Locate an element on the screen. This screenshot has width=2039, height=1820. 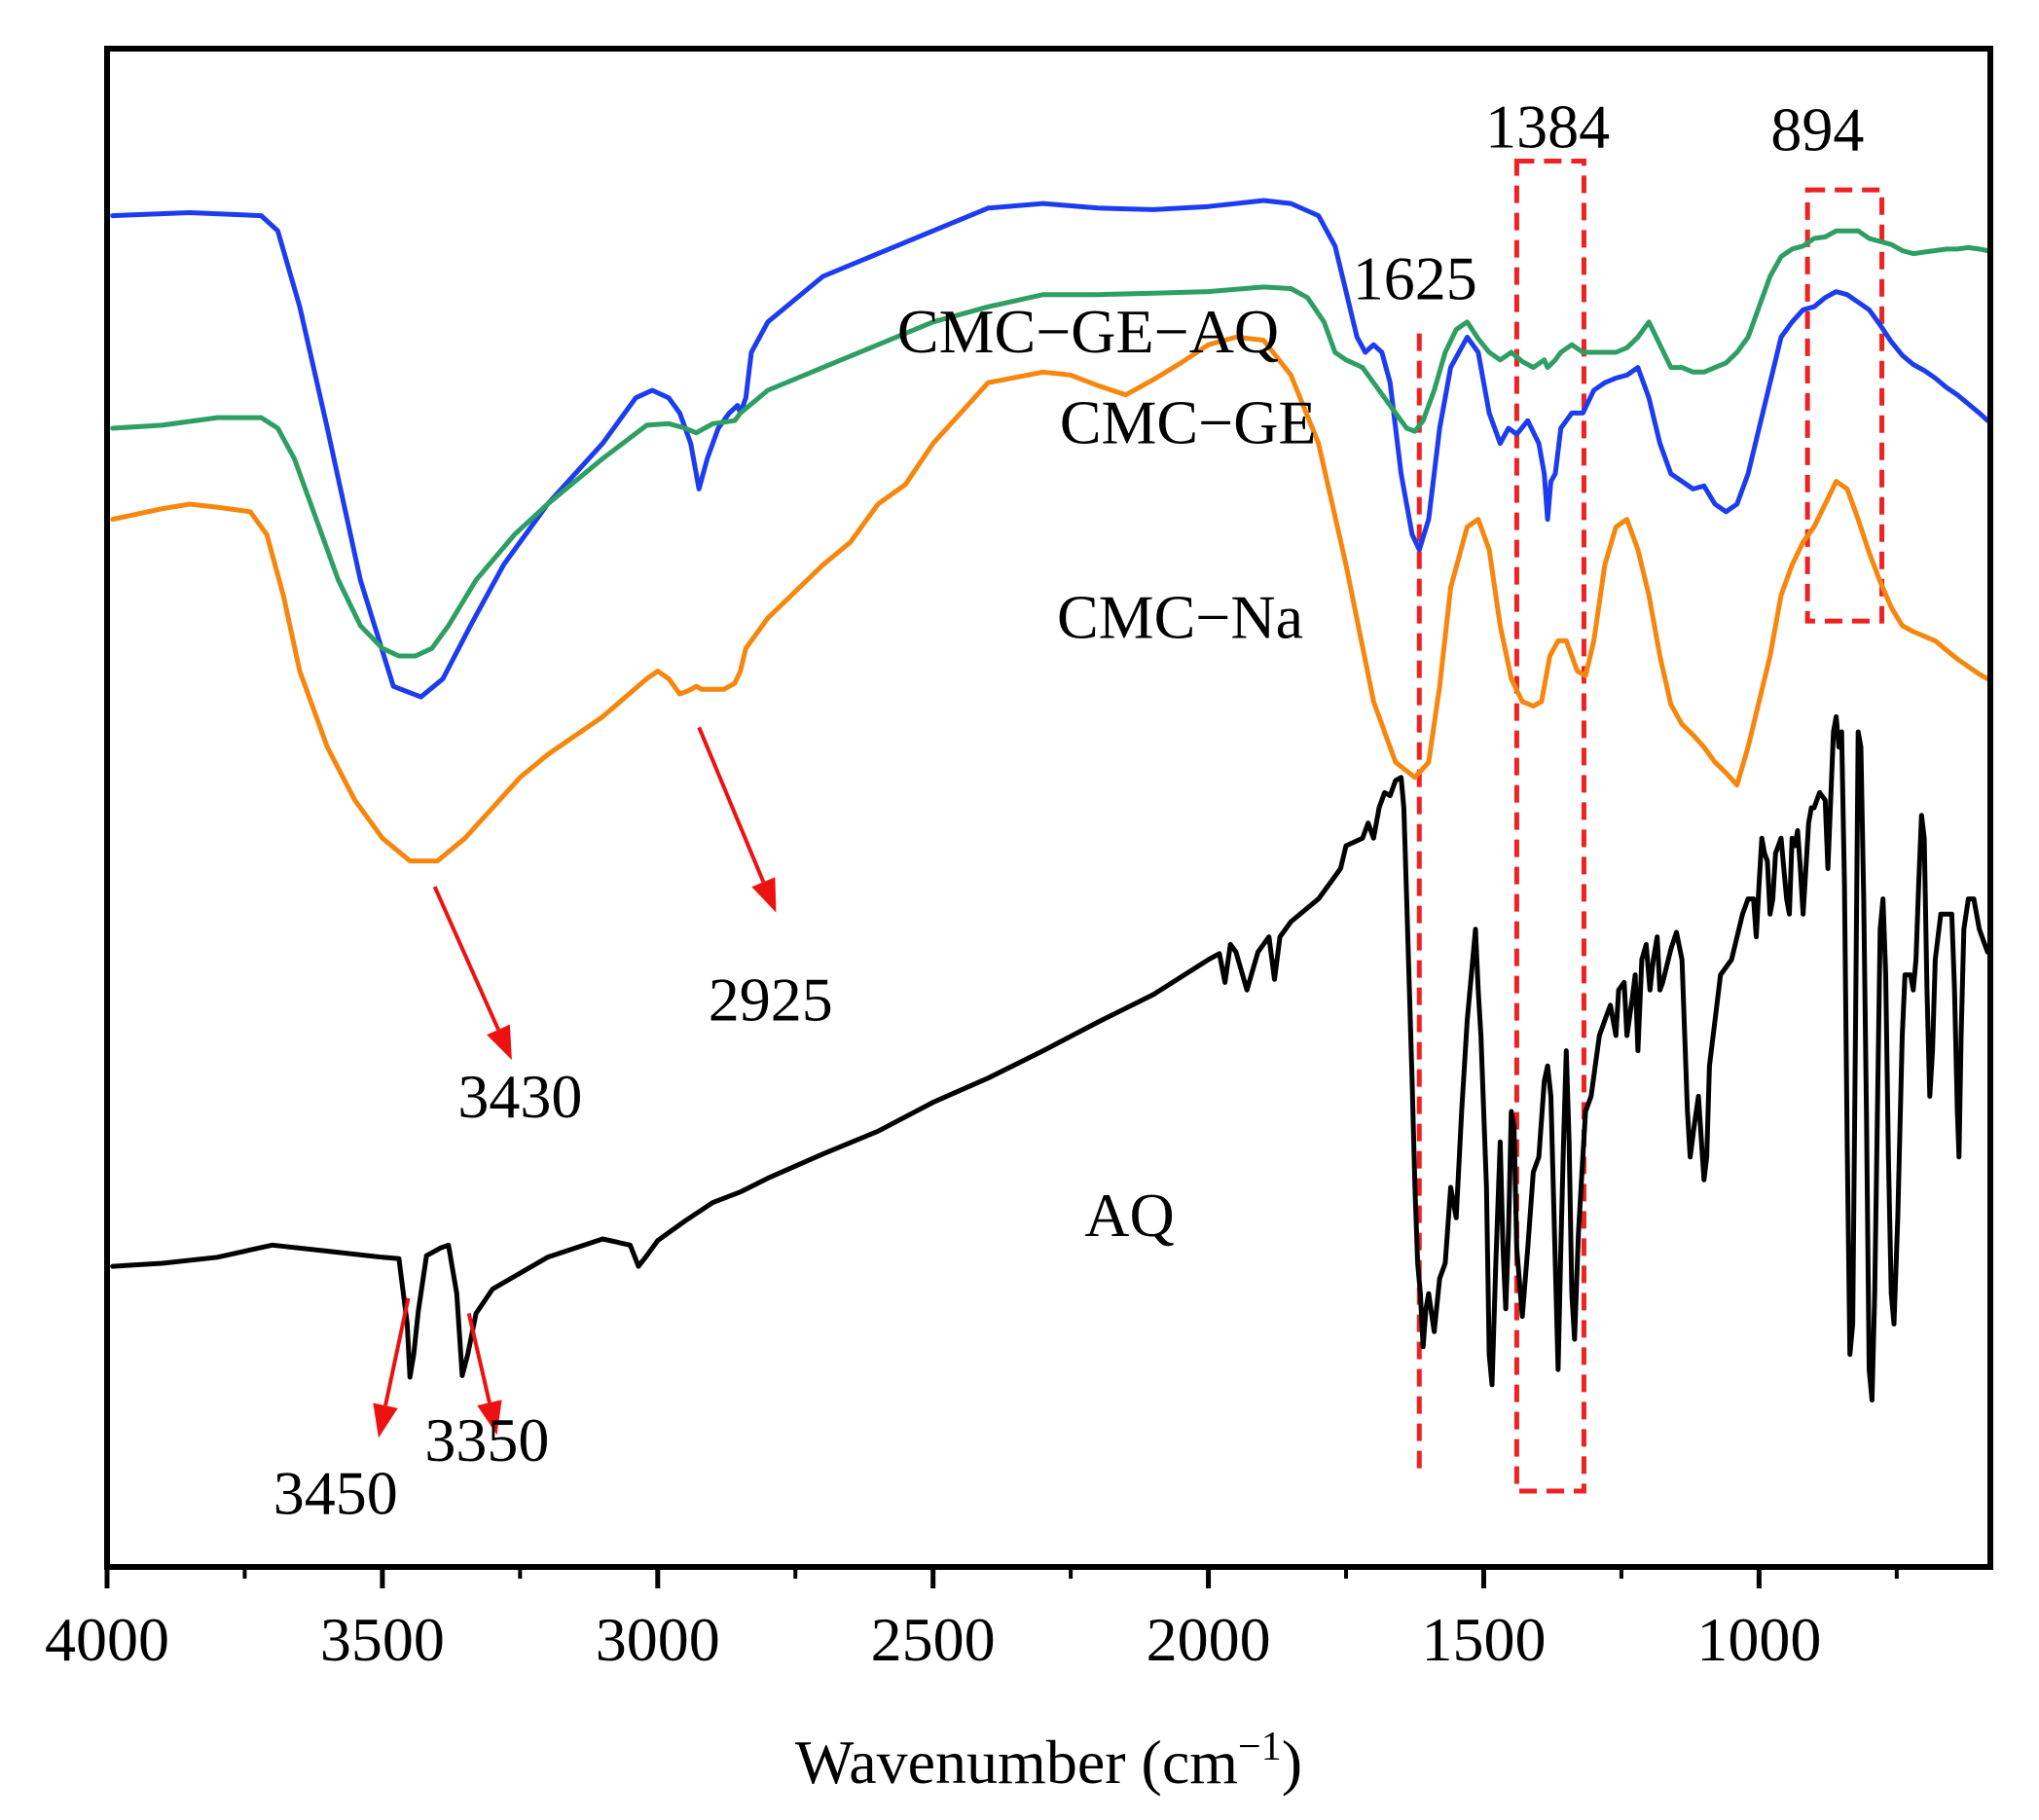
x-tick-label: 3500 is located at coordinates (383, 1639).